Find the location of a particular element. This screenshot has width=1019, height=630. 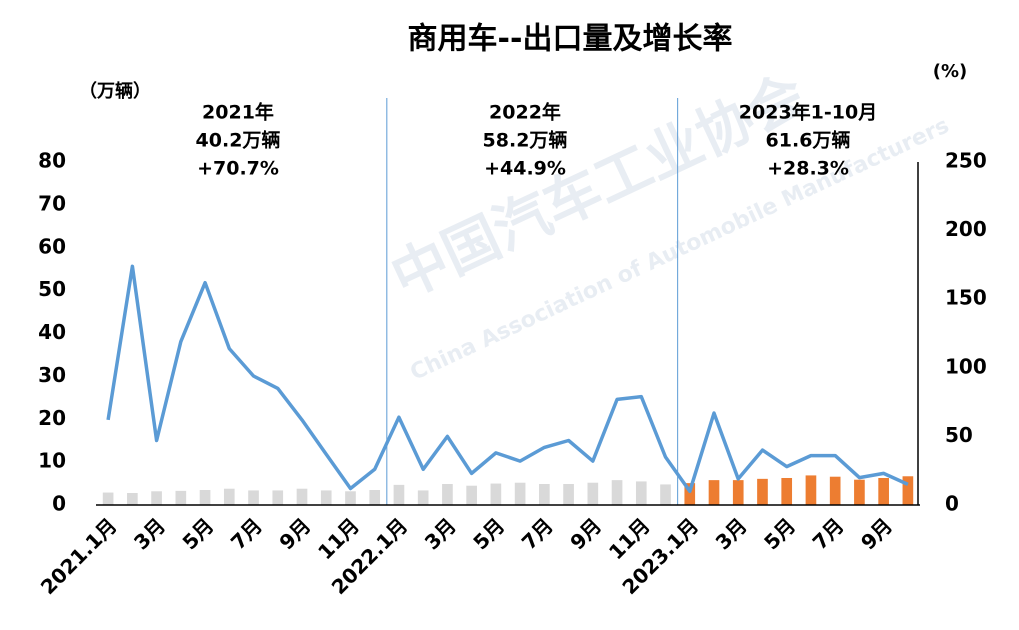

annotation: 2023年1-10月 is located at coordinates (808, 112).